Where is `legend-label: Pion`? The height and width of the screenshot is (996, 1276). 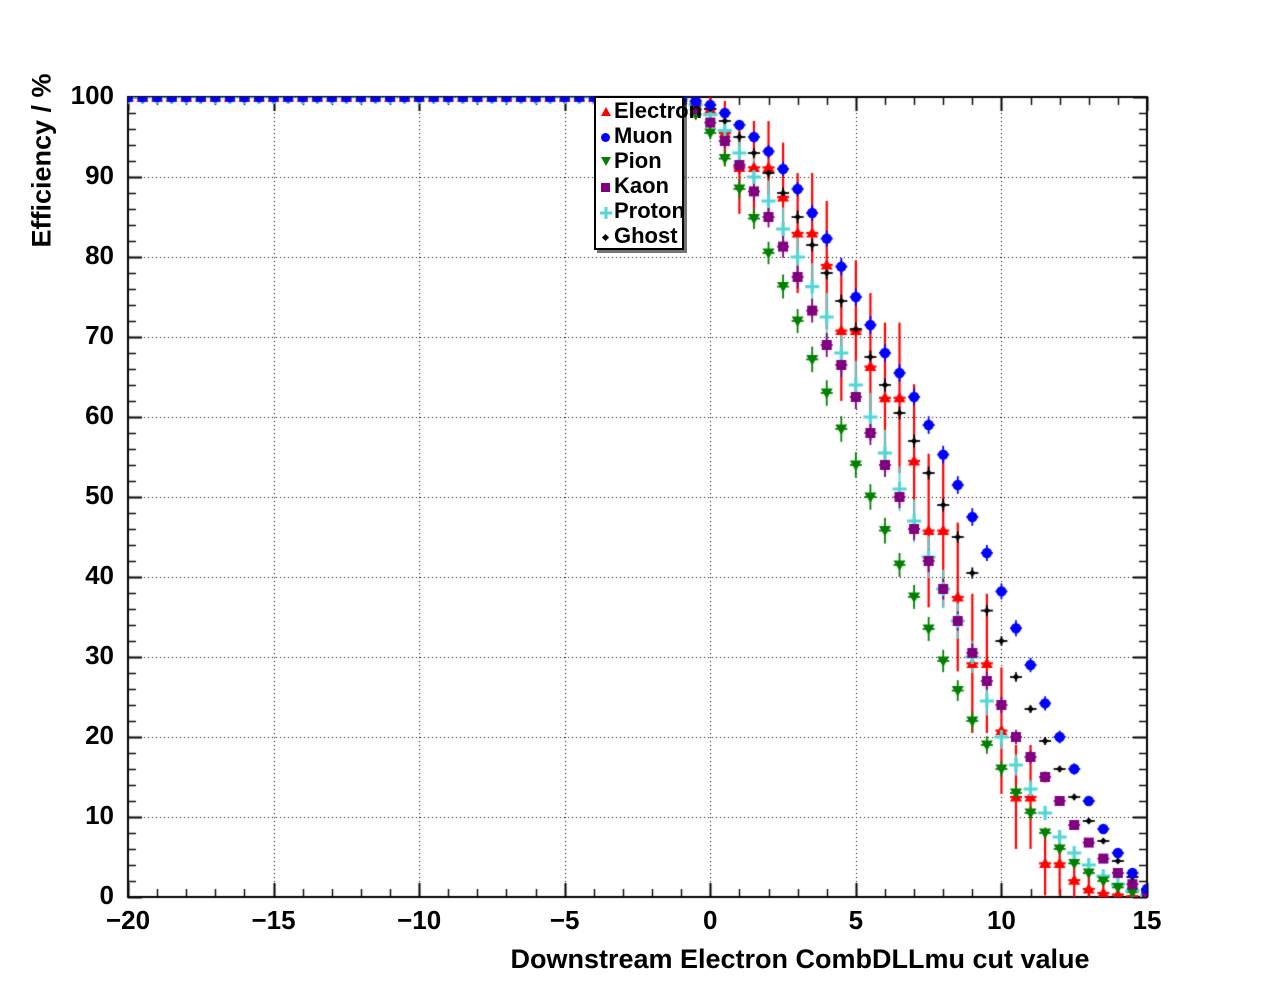
legend-label: Pion is located at coordinates (638, 160).